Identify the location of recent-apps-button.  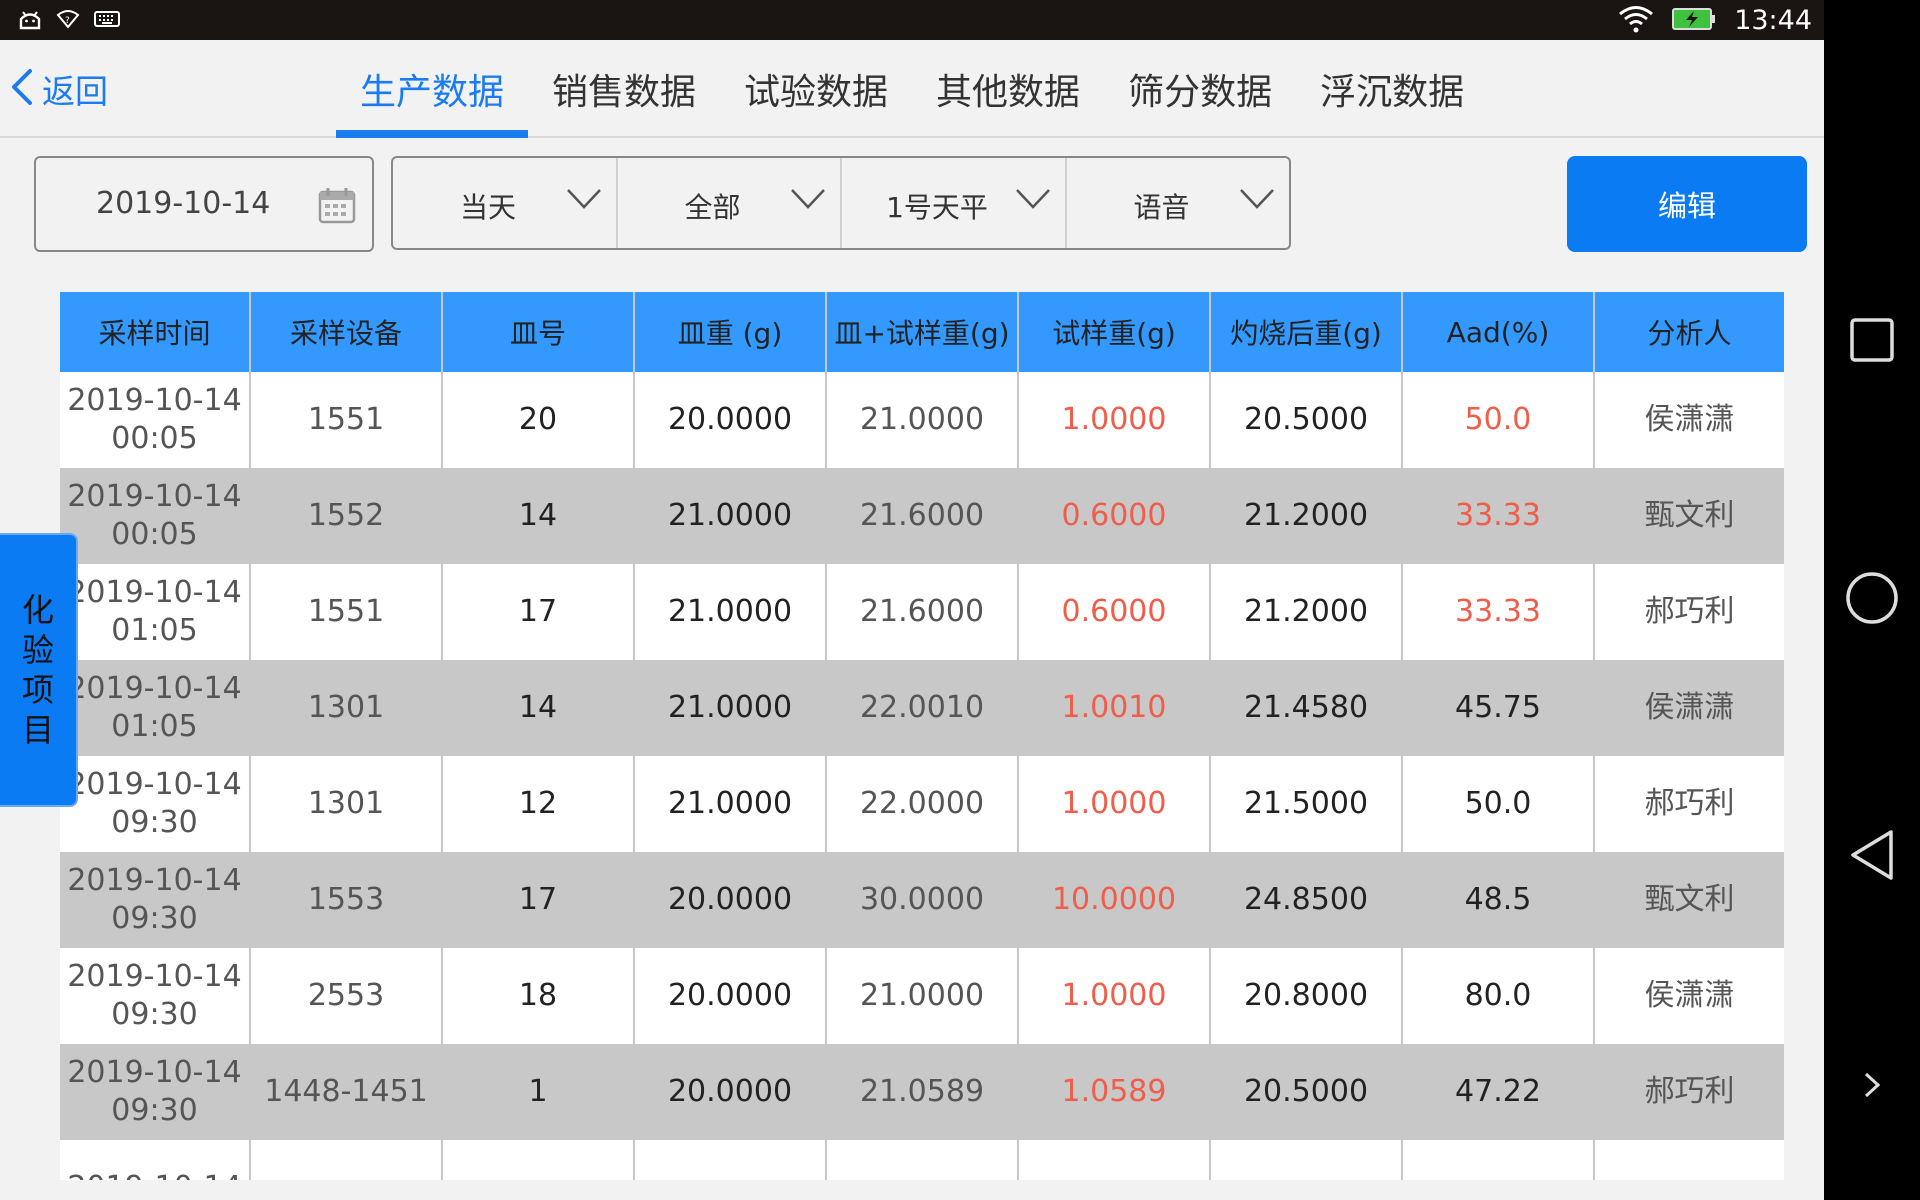
(1872, 342).